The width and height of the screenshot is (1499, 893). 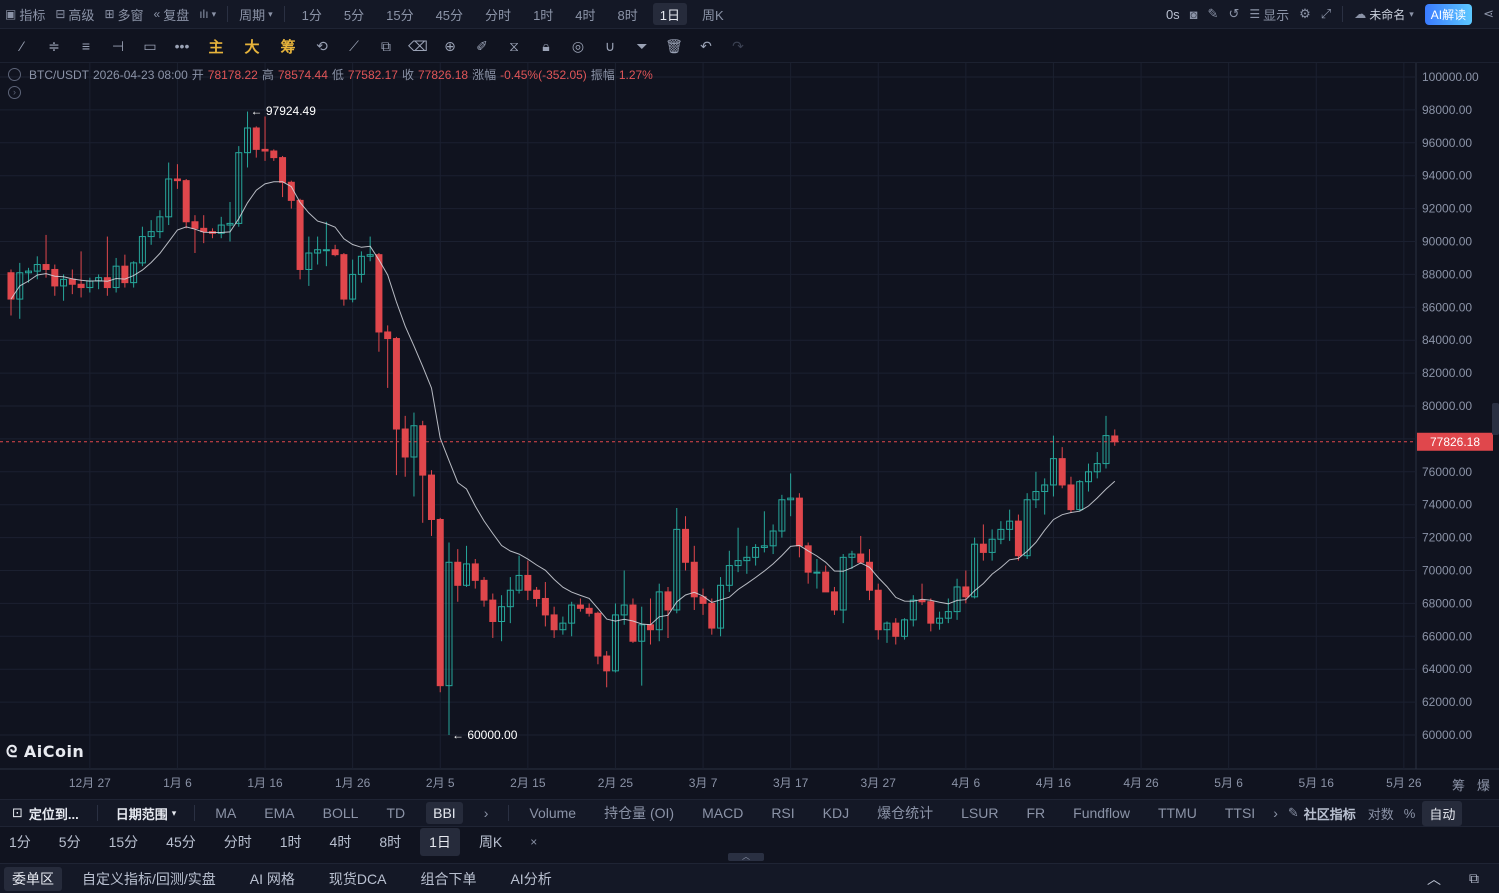 What do you see at coordinates (738, 46) in the screenshot?
I see `redo-tool: ↷` at bounding box center [738, 46].